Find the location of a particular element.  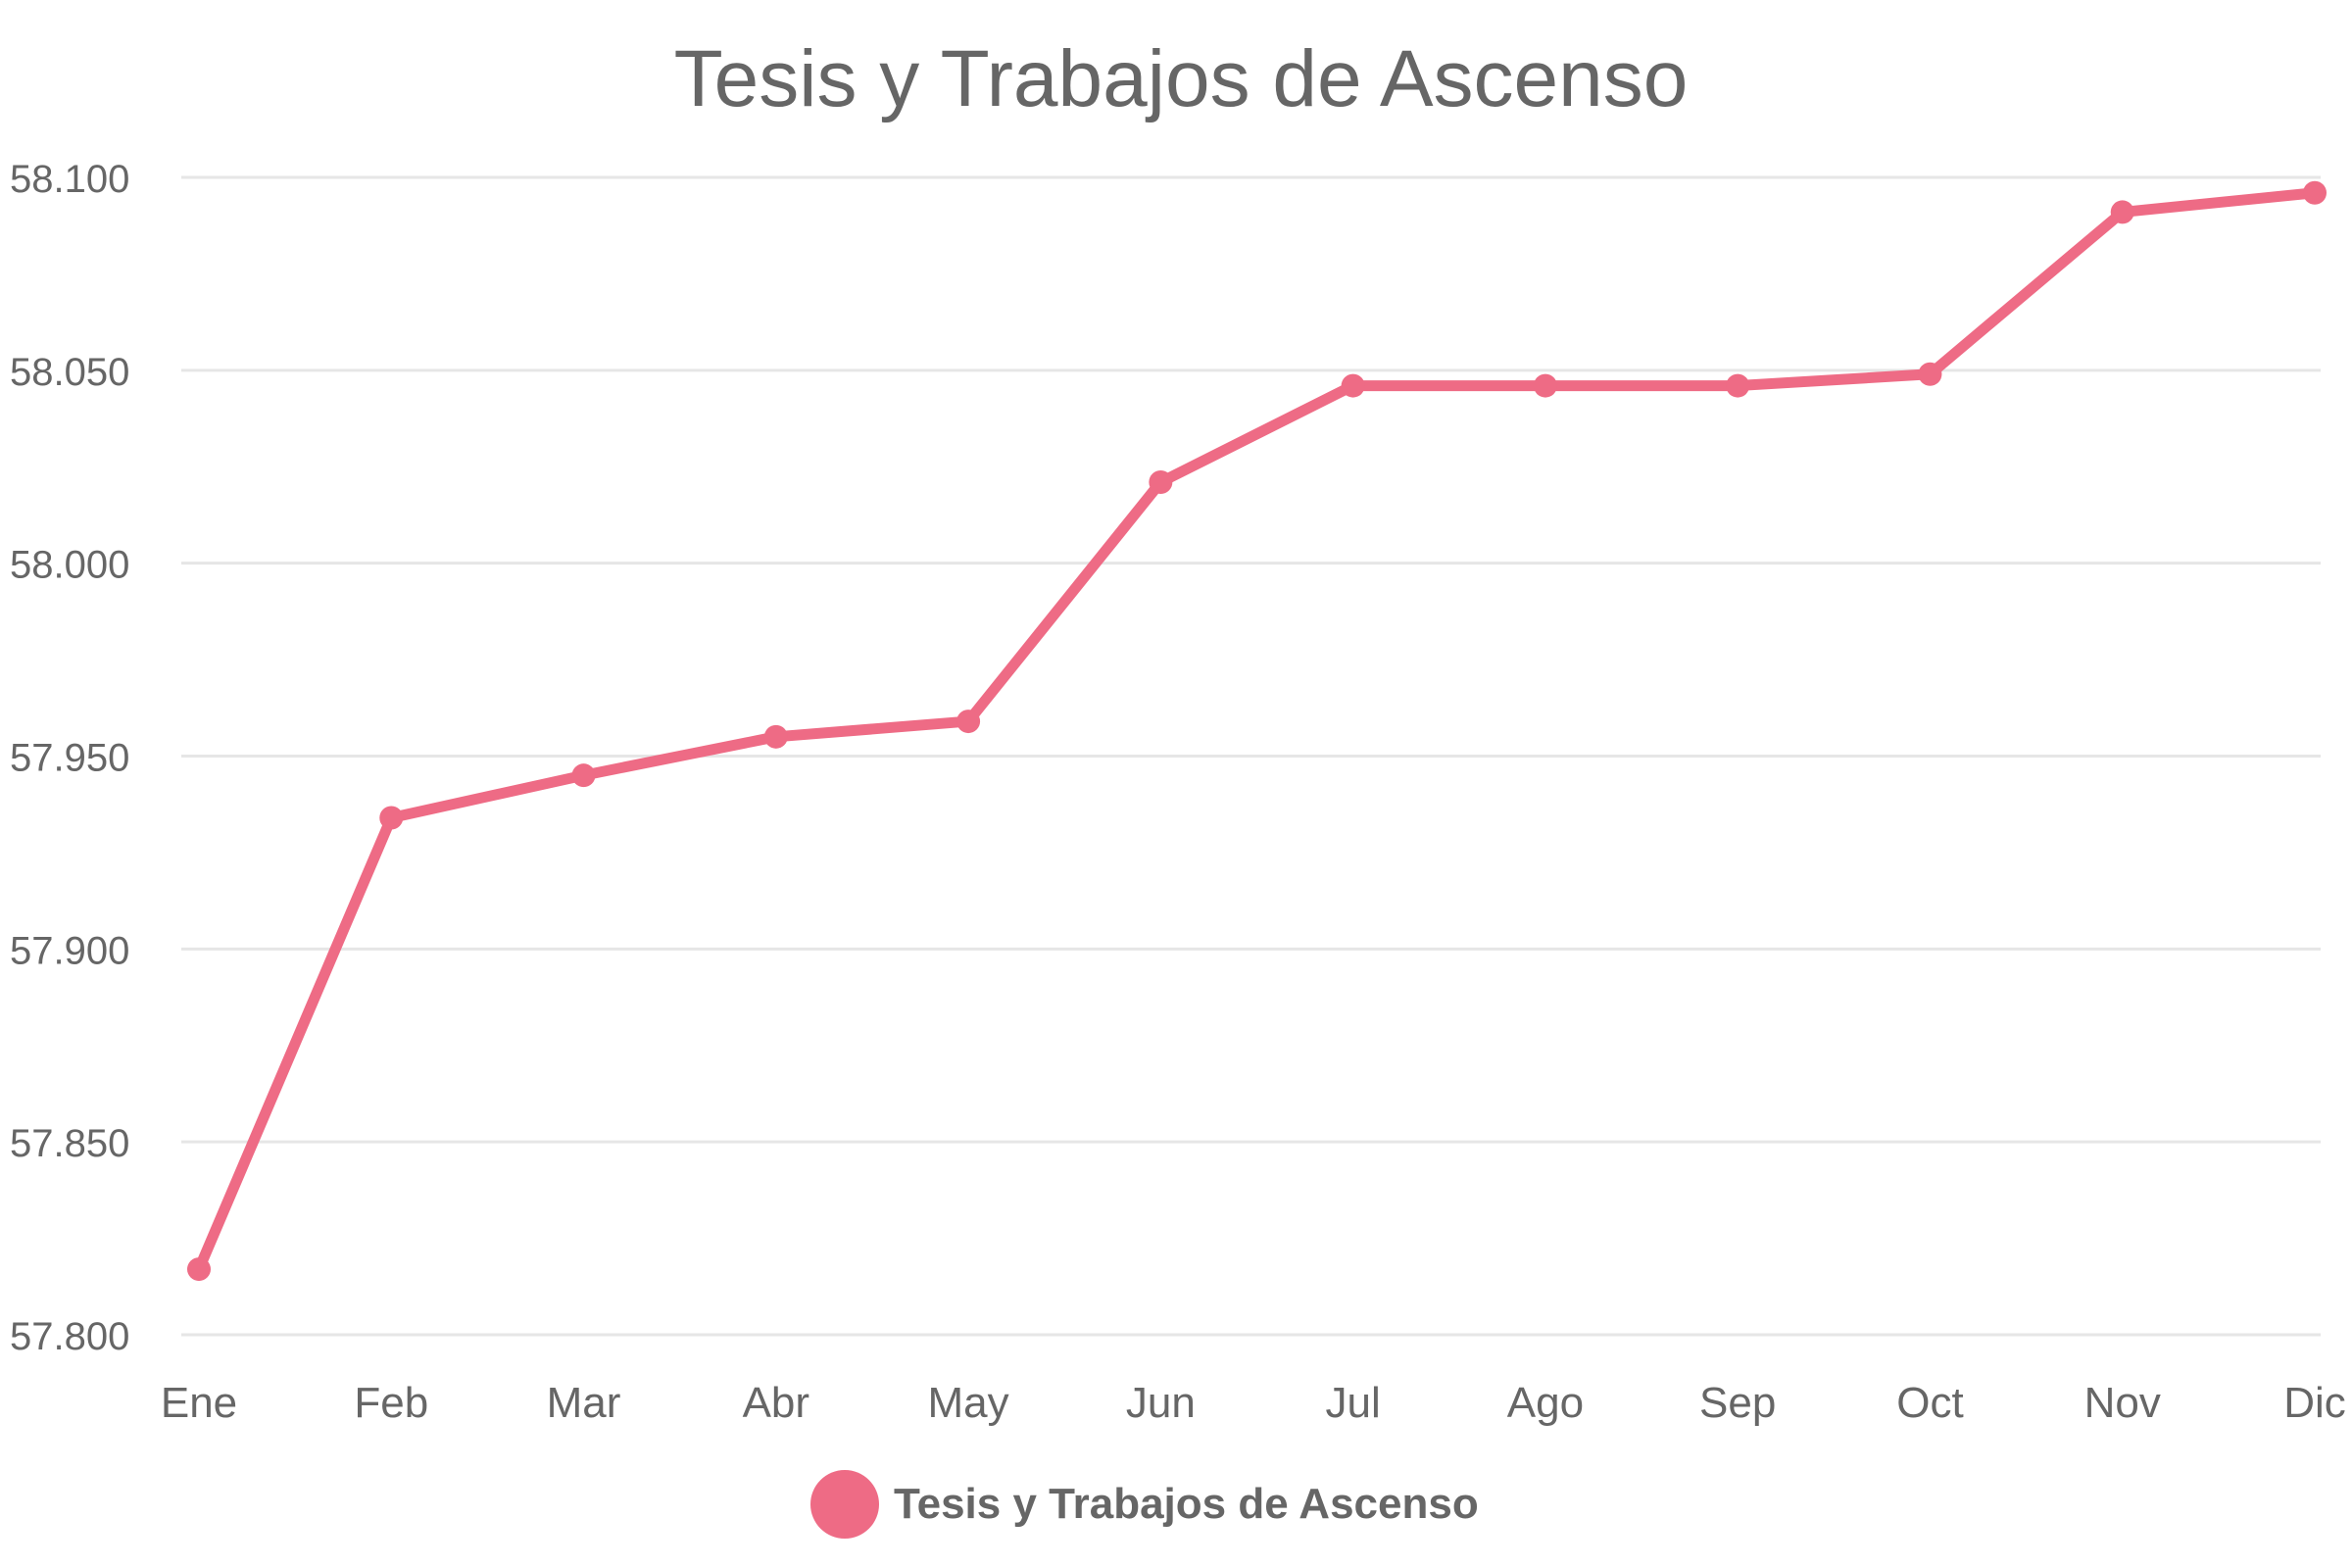

x-tick-label: Mar is located at coordinates (584, 1403).